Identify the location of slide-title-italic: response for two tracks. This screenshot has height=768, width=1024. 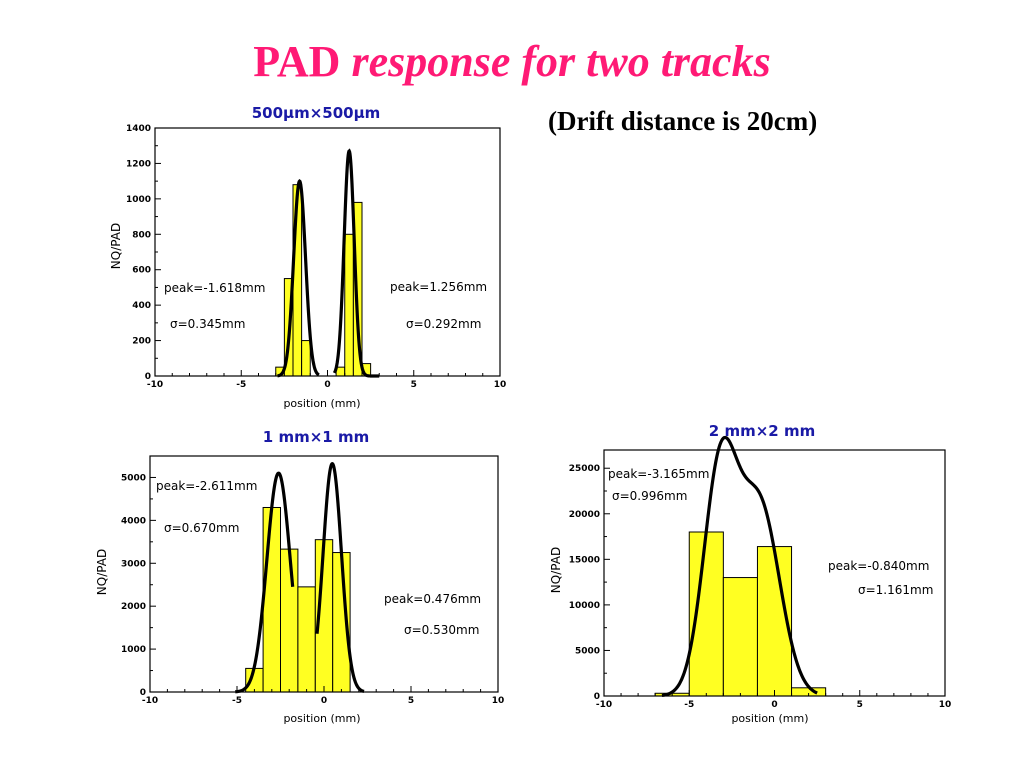
(561, 61).